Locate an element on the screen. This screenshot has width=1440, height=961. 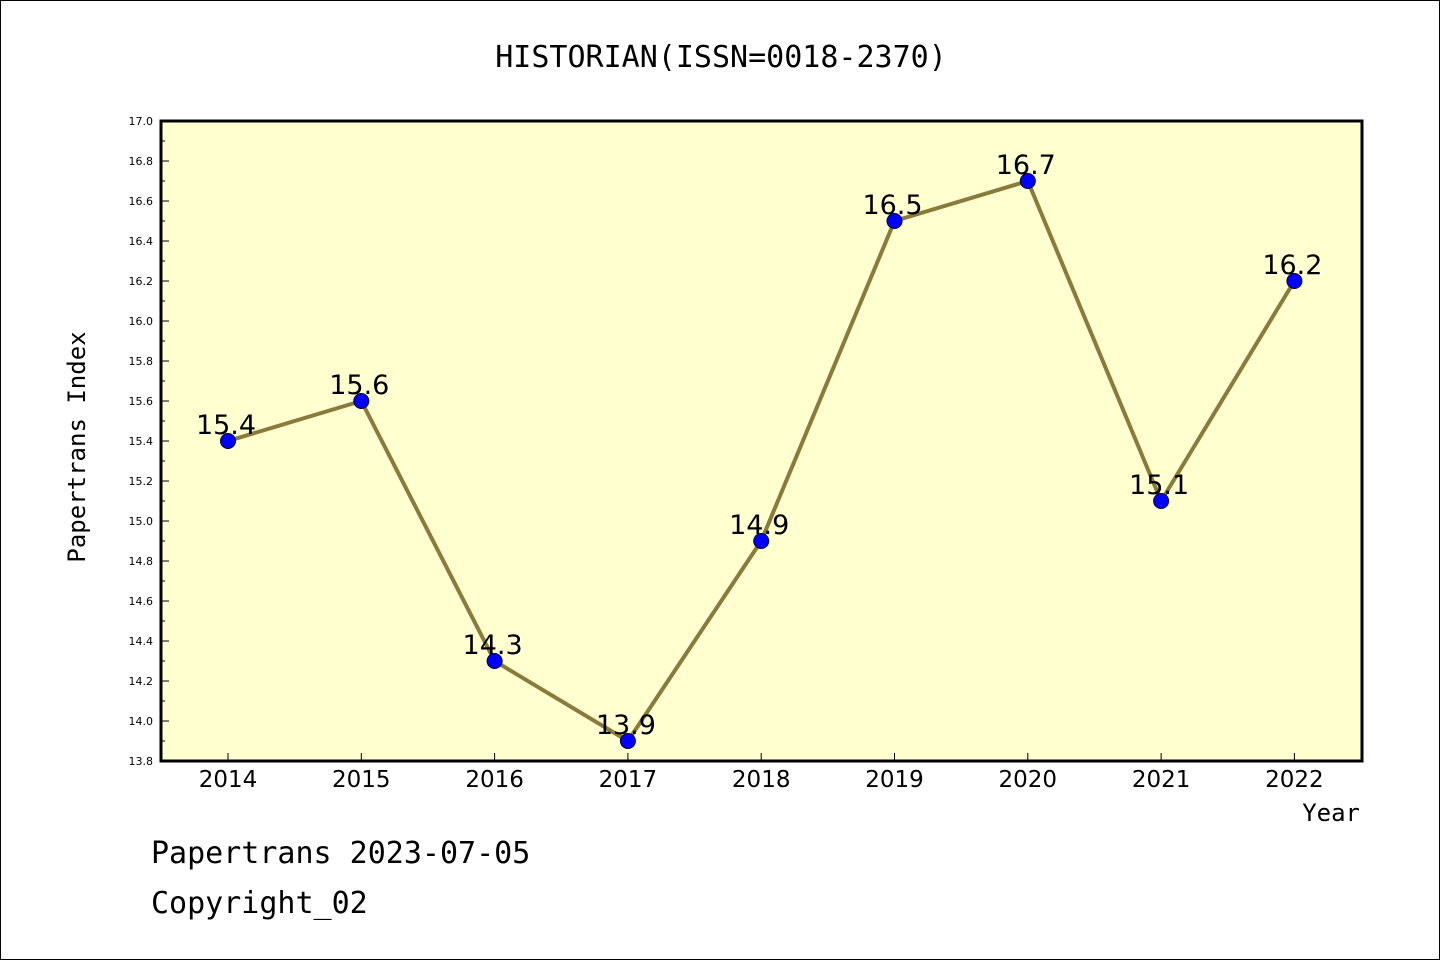
y-tick-label: 15.8 is located at coordinates (141, 361).